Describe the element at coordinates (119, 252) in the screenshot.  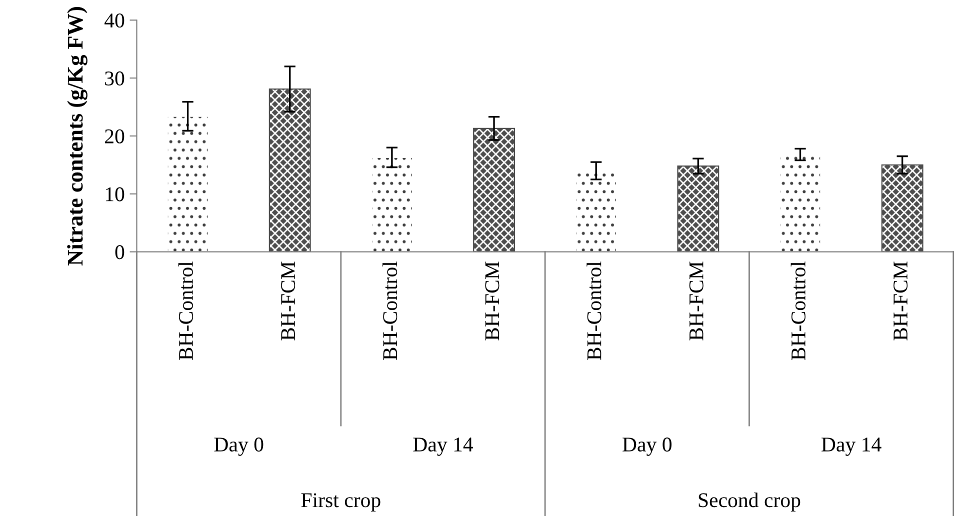
I see `y-tick-label: 0` at that location.